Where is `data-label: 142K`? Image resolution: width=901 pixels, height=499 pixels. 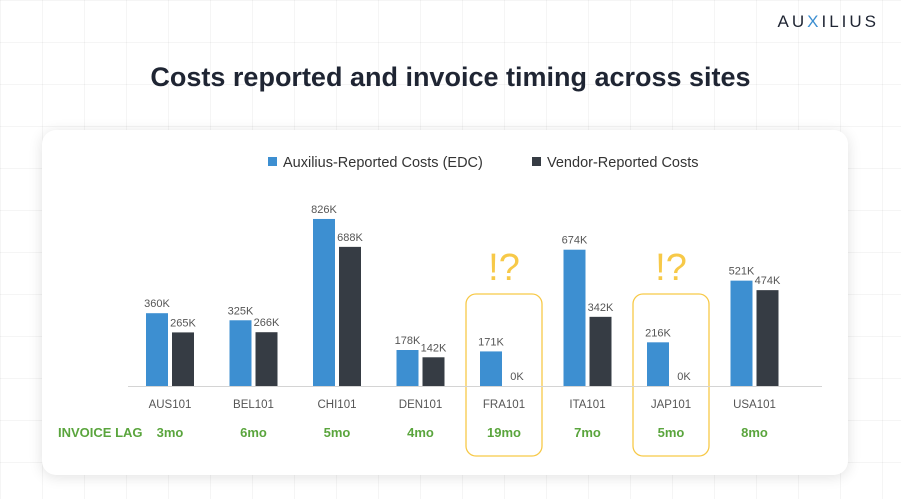
data-label: 142K is located at coordinates (434, 348).